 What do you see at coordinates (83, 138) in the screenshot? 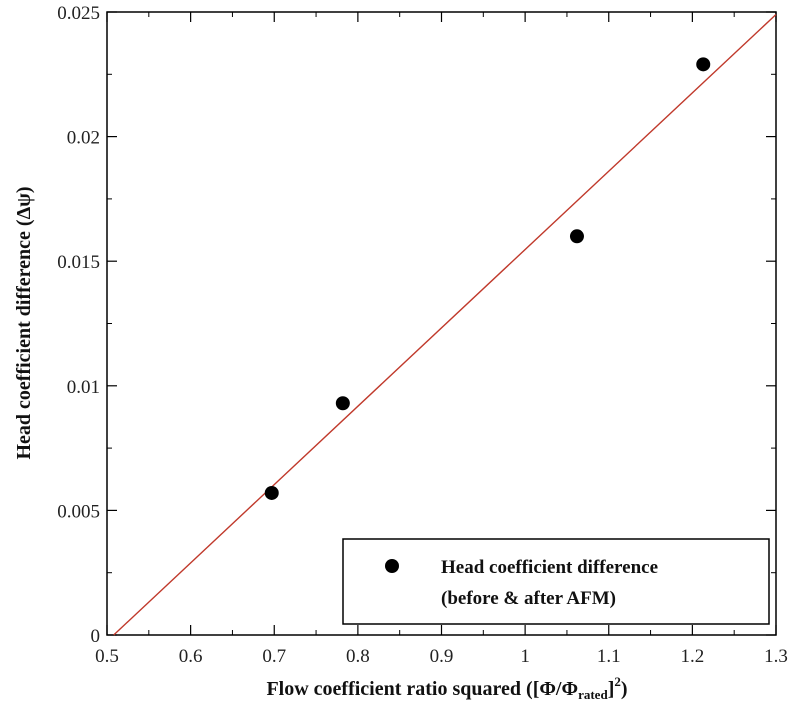
I see `y-tick-label: 0.02` at bounding box center [83, 138].